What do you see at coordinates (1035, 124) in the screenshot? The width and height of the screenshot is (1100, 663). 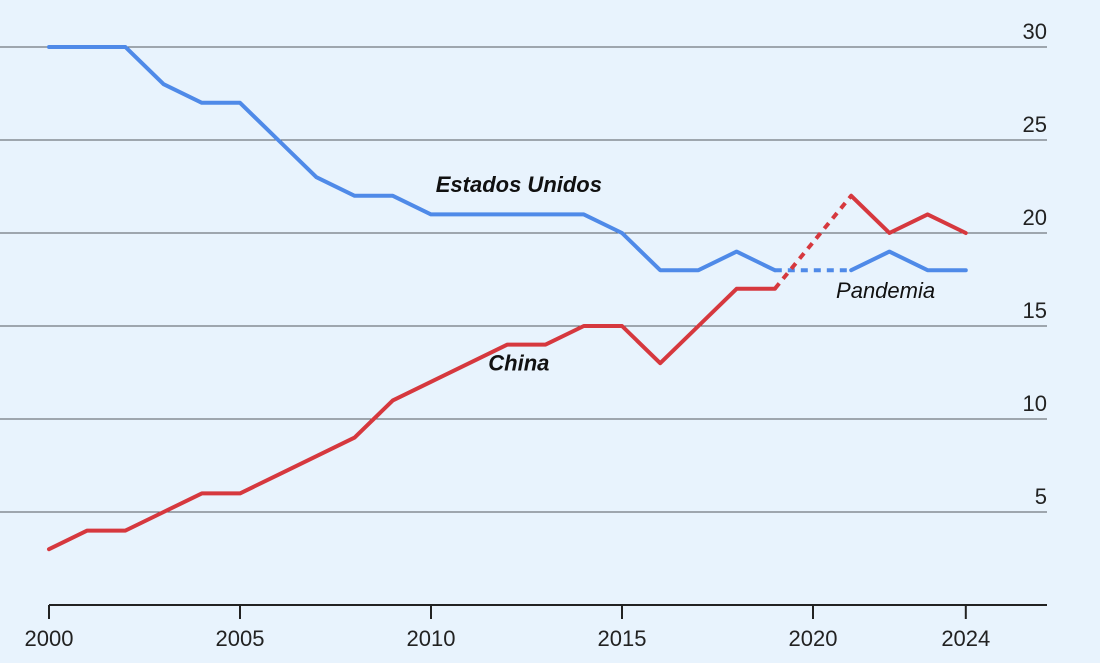 I see `y-tick-label: 25` at bounding box center [1035, 124].